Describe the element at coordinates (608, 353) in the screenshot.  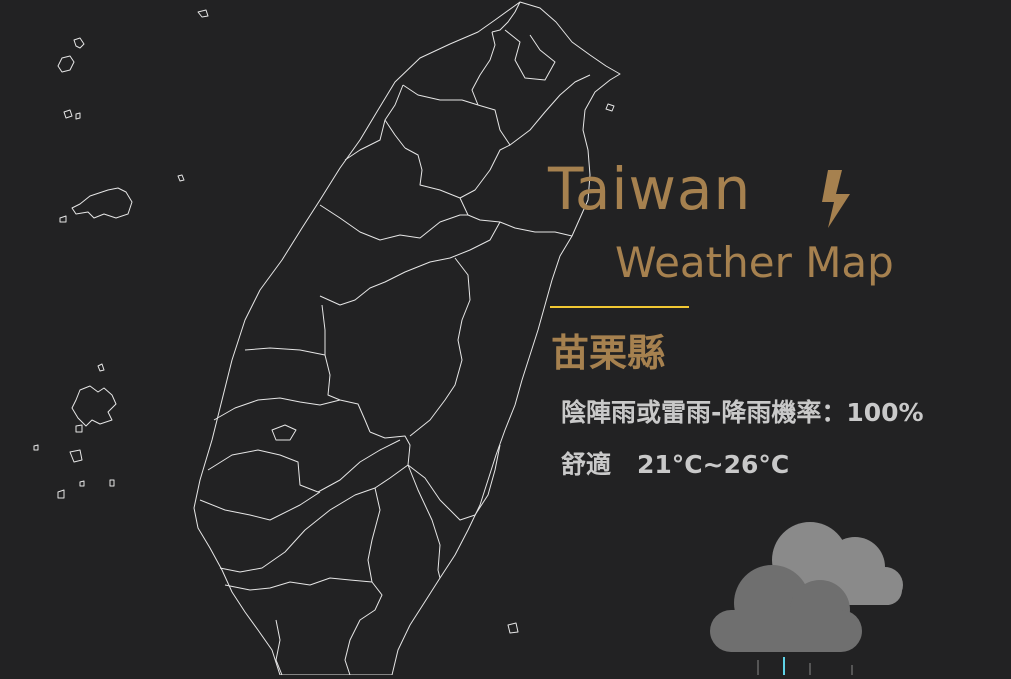
I see `county-name: 苗栗縣` at that location.